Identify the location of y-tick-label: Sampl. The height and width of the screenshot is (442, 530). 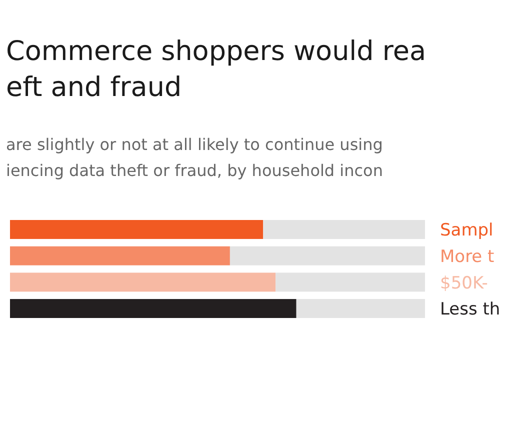
(467, 230).